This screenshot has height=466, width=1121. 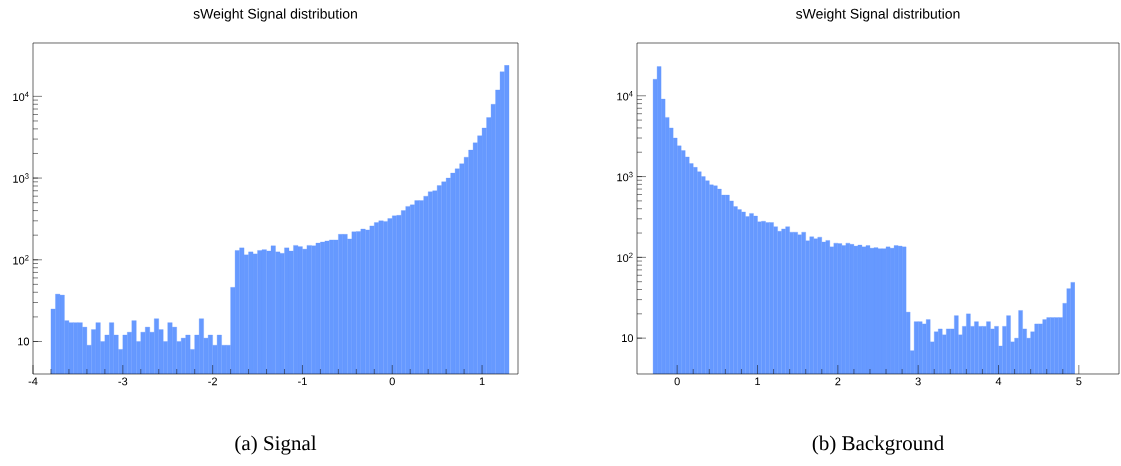 What do you see at coordinates (998, 381) in the screenshot?
I see `x-tick-label: 4` at bounding box center [998, 381].